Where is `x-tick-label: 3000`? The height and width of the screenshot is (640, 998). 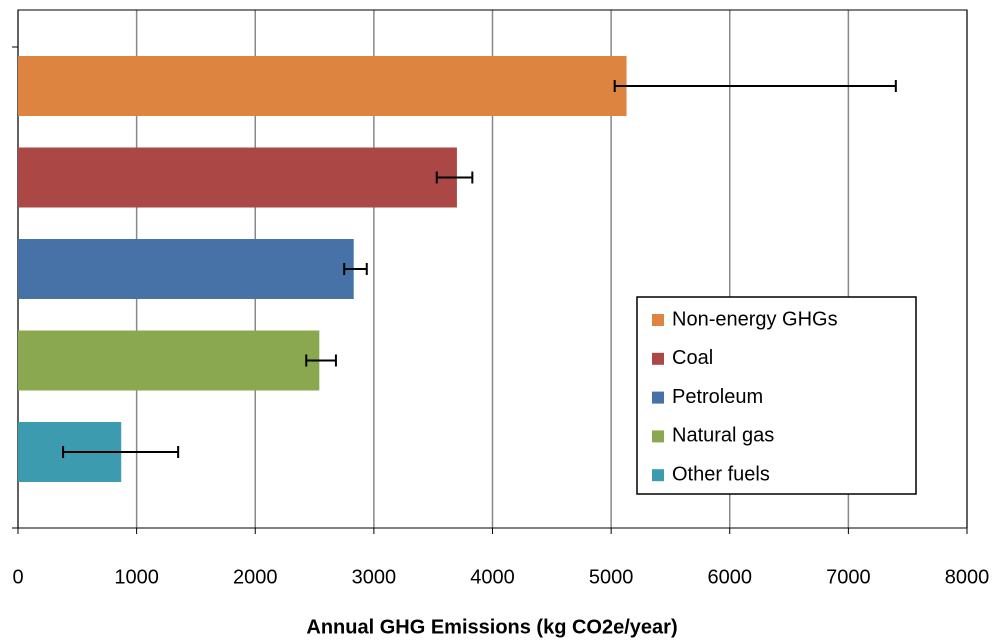
x-tick-label: 3000 is located at coordinates (374, 577).